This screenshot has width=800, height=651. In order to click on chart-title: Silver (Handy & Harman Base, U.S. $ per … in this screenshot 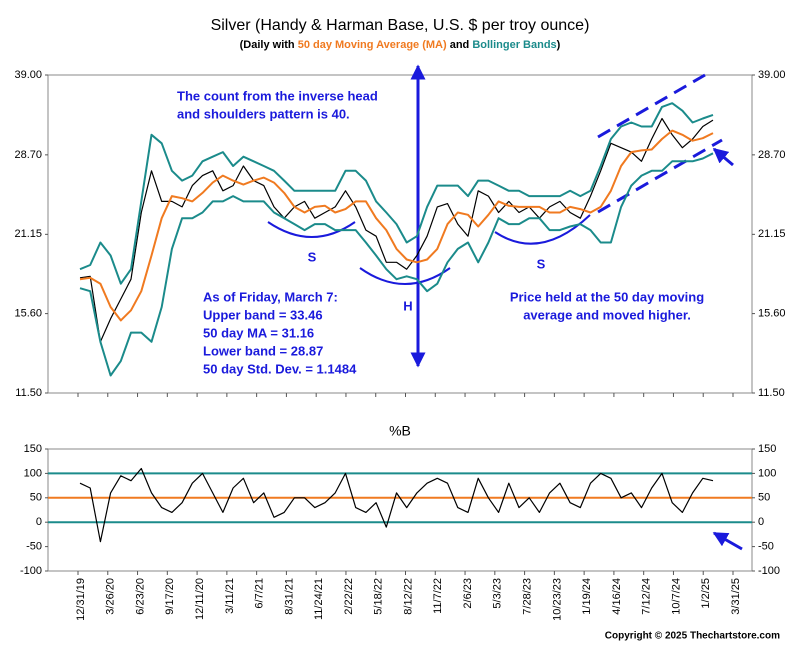, I will do `click(400, 25)`.